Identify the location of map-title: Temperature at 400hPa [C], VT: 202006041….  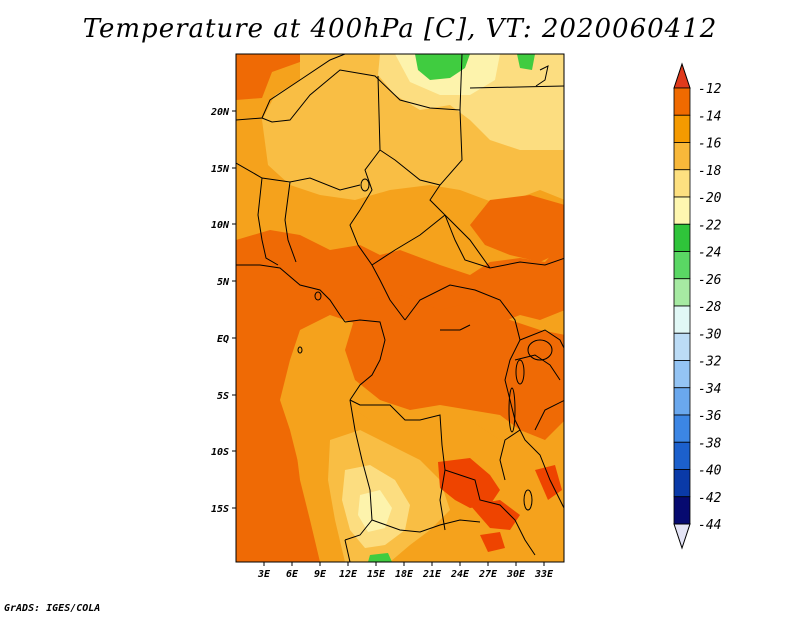
(400, 29).